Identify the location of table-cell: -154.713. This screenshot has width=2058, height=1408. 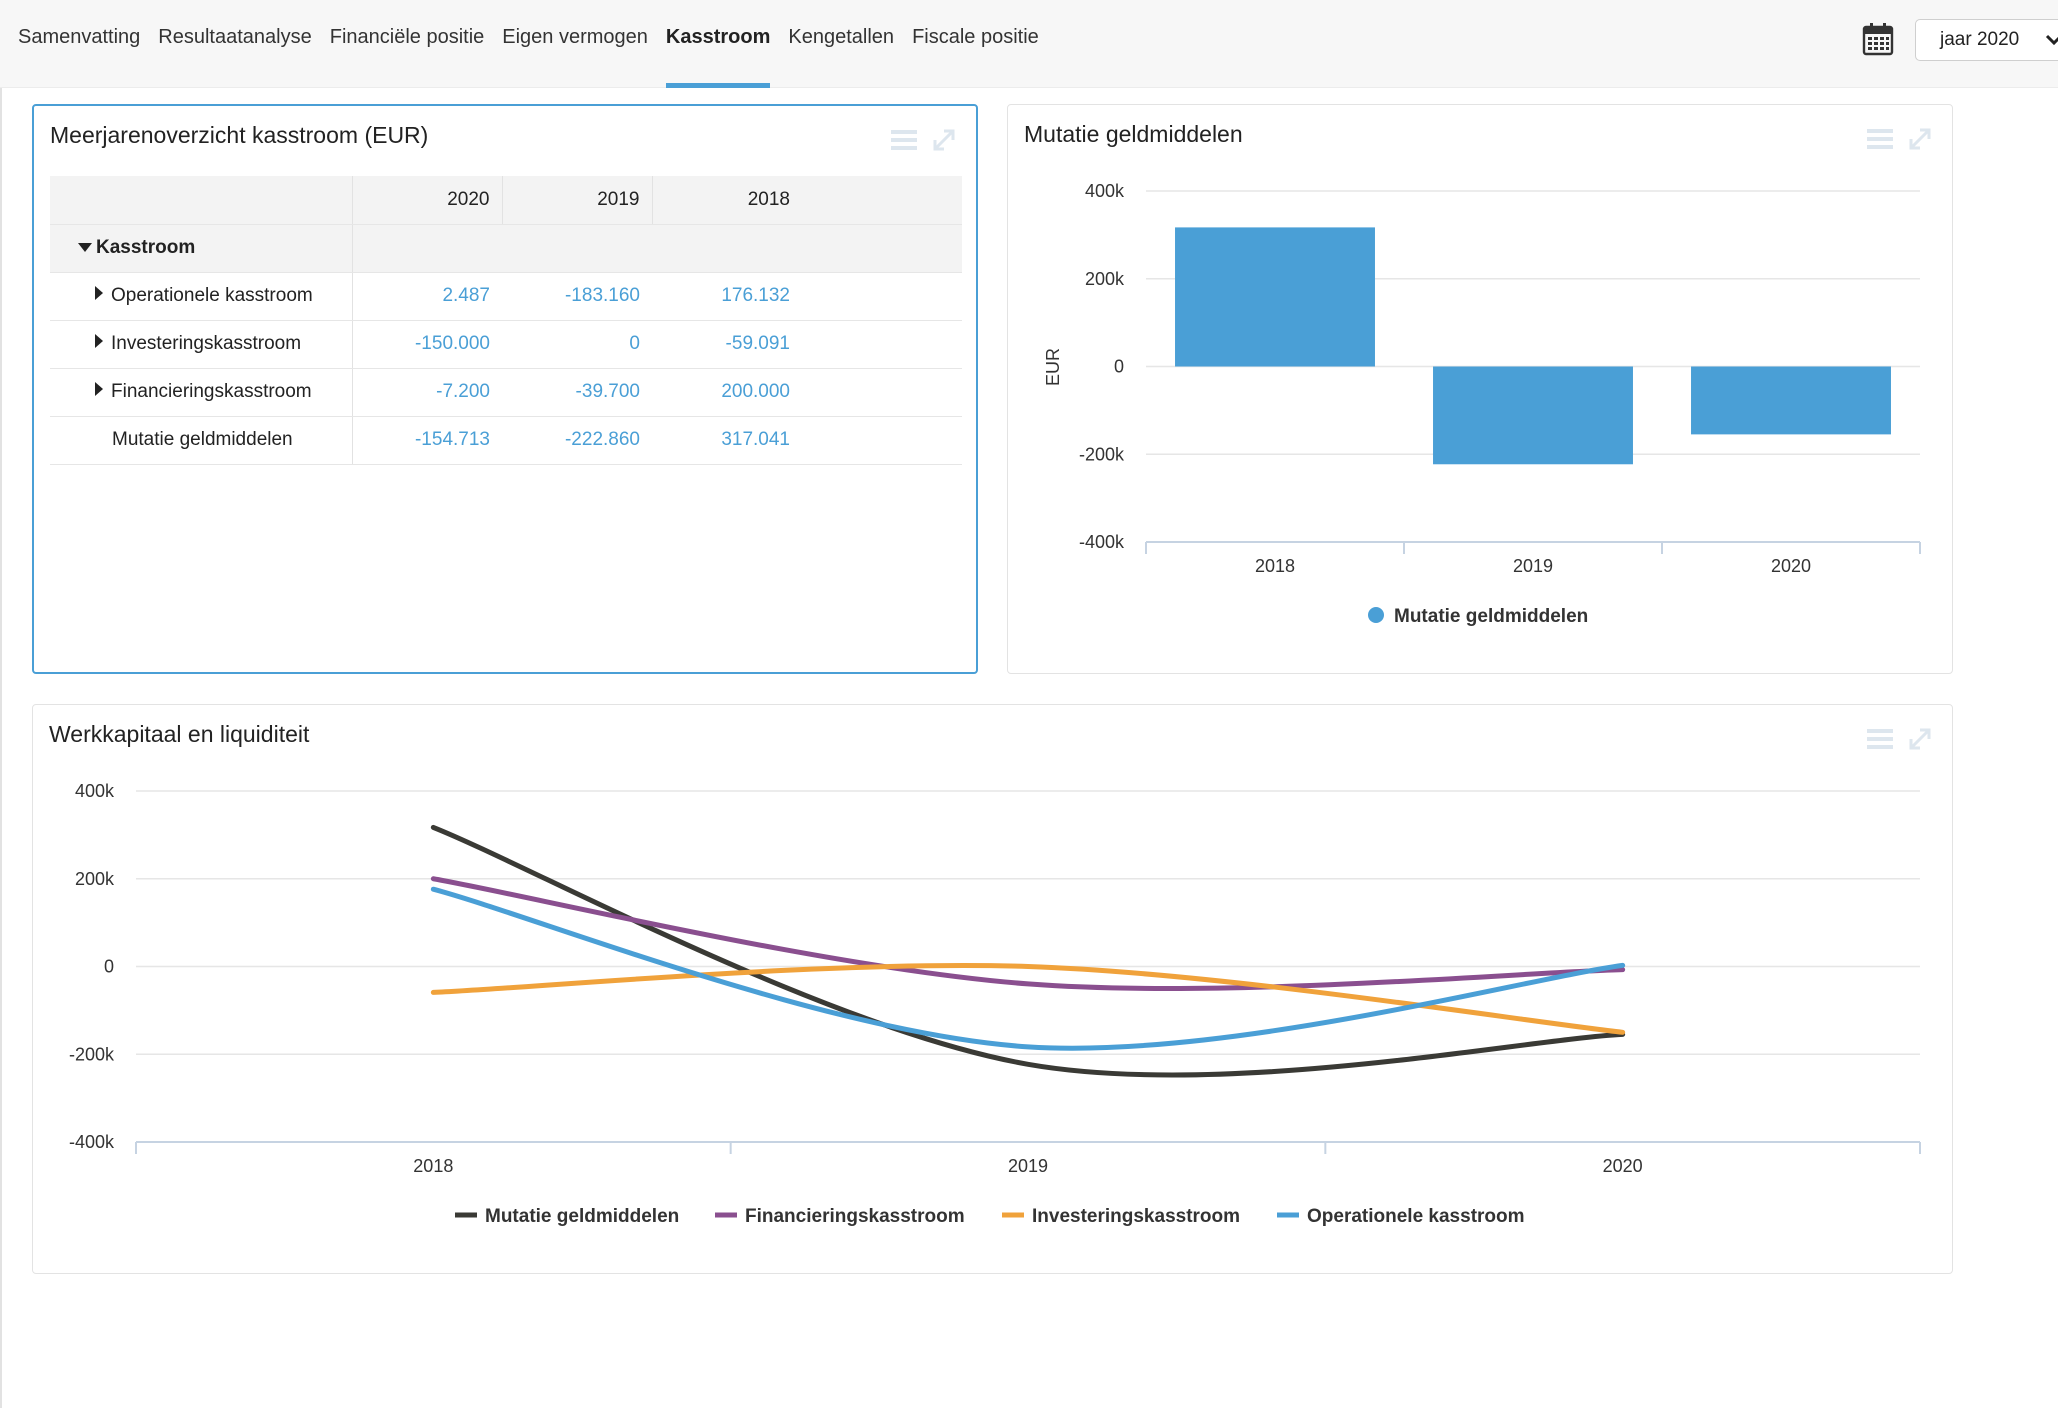
(427, 440).